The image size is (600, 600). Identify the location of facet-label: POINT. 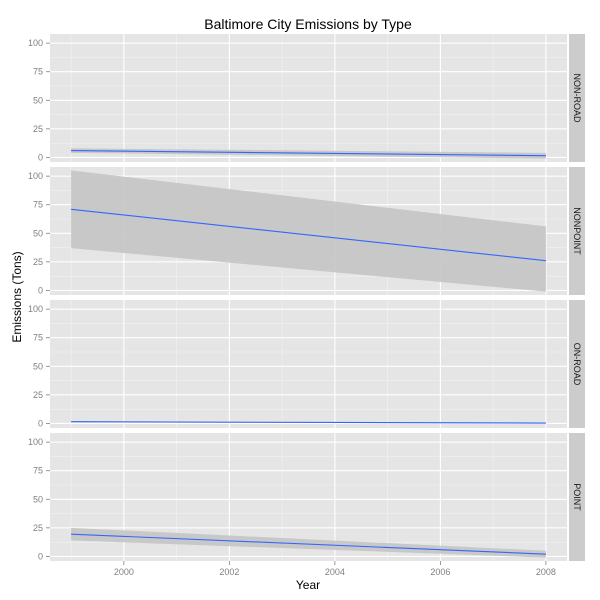
(577, 497).